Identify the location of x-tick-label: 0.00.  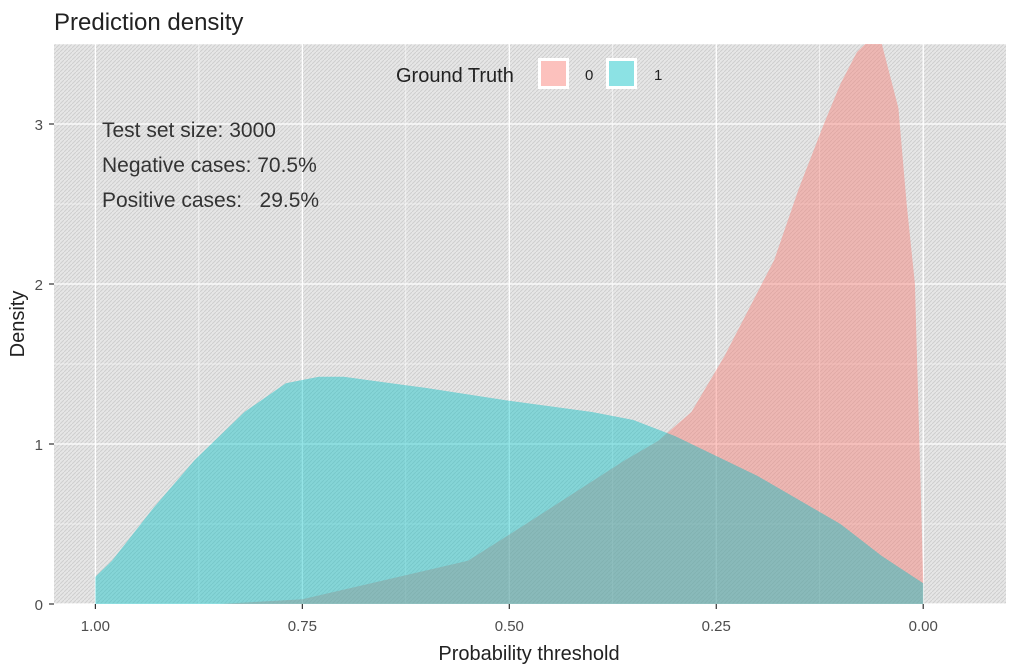
(923, 626).